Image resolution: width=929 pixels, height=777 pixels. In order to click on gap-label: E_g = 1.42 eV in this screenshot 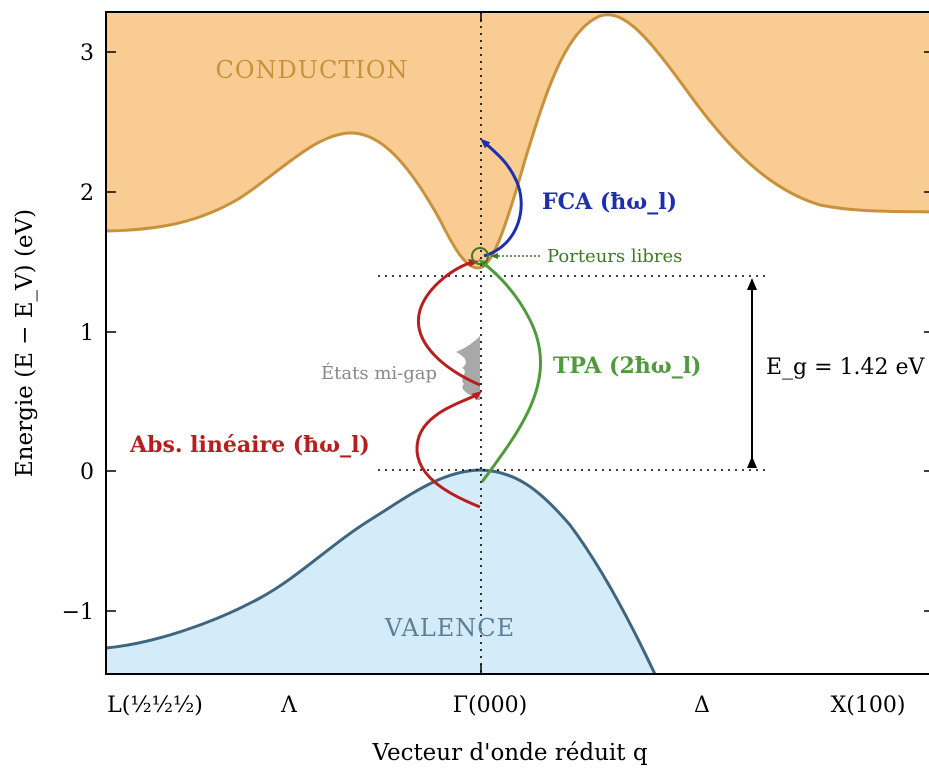, I will do `click(846, 367)`.